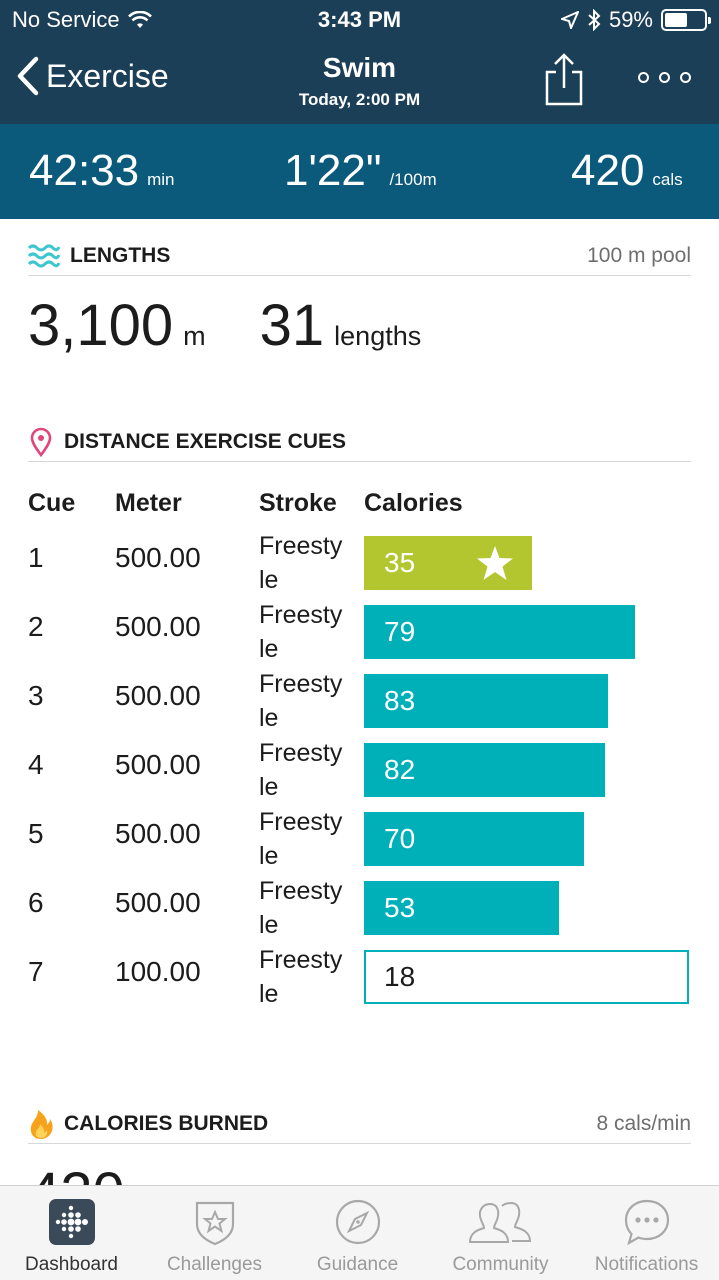 The width and height of the screenshot is (719, 1280). Describe the element at coordinates (400, 700) in the screenshot. I see `calorie-value: 83` at that location.